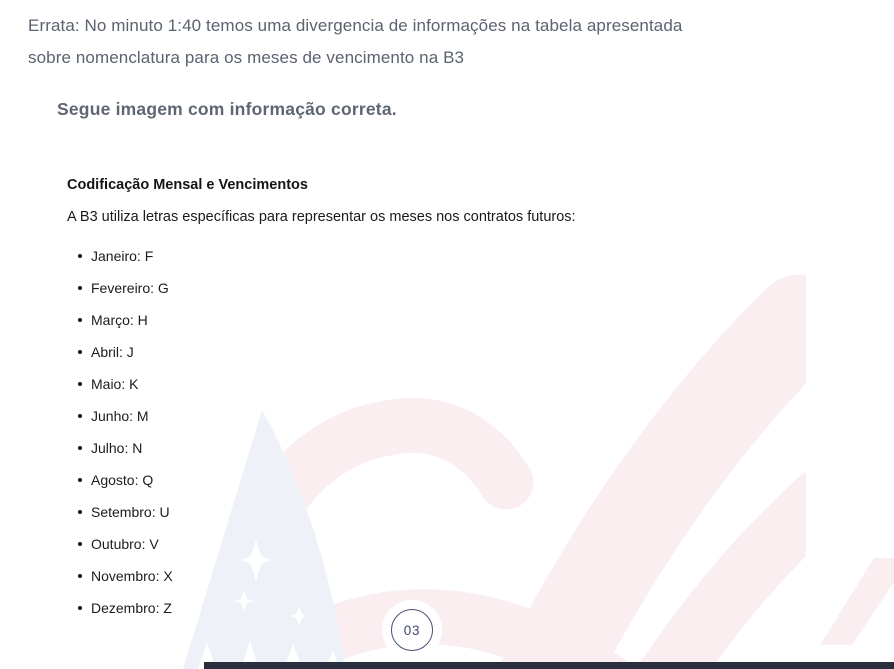 Image resolution: width=894 pixels, height=669 pixels. What do you see at coordinates (112, 352) in the screenshot?
I see `month-code: Abril: J` at bounding box center [112, 352].